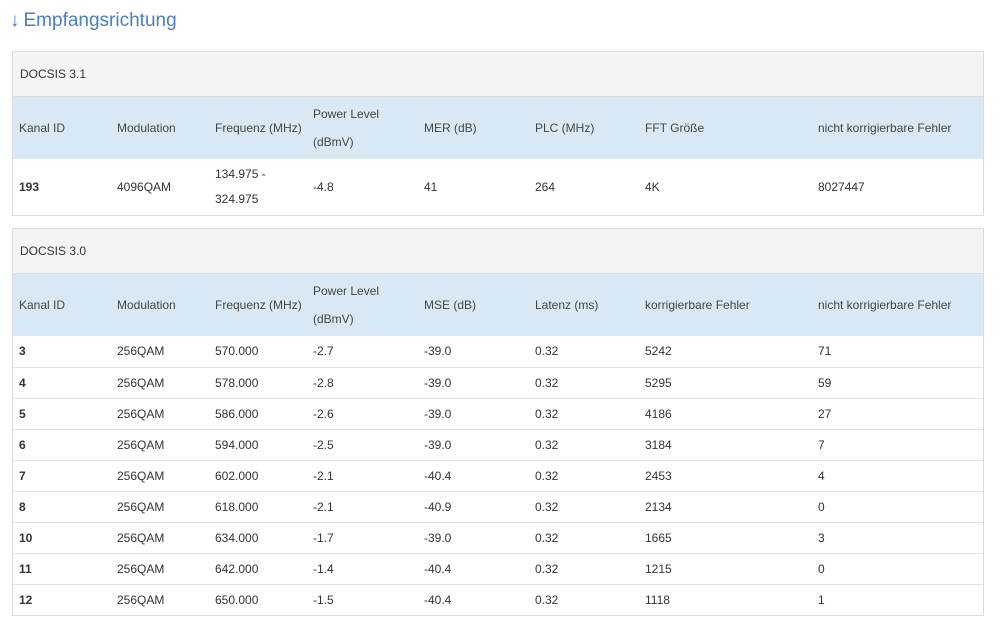  I want to click on cell: 193, so click(29, 187).